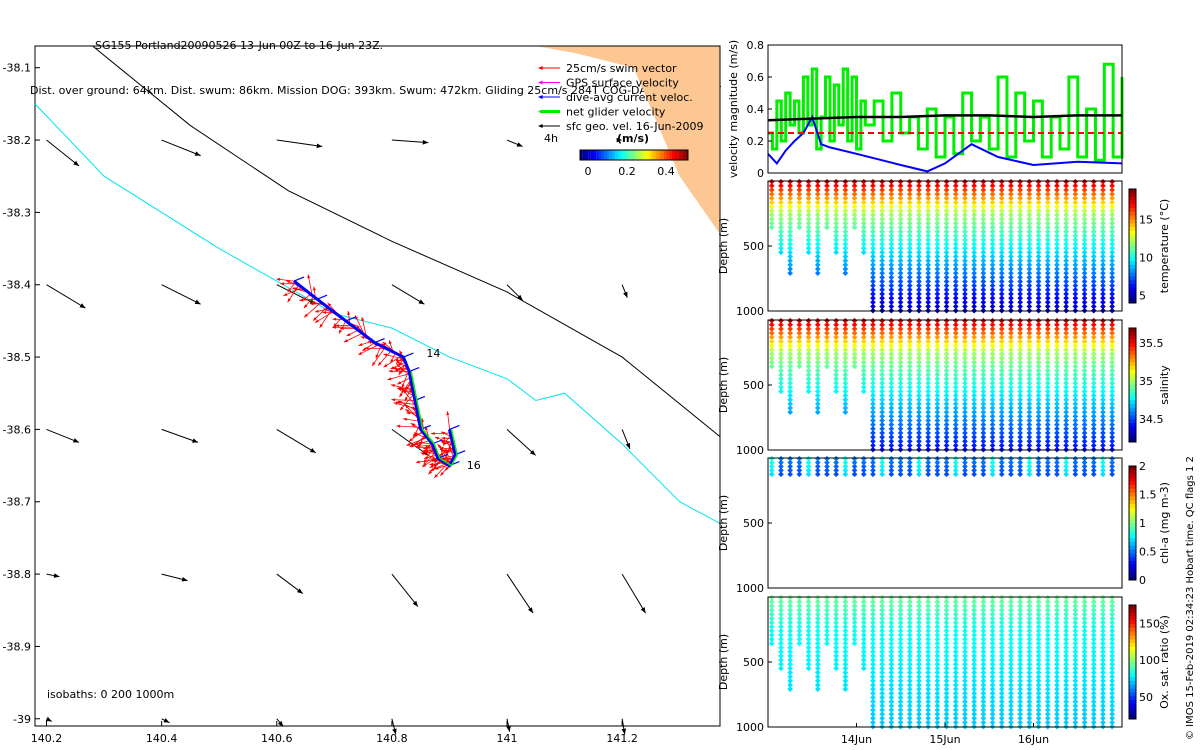 The height and width of the screenshot is (750, 1200). Describe the element at coordinates (624, 731) in the screenshot. I see `geo-vector-head` at that location.